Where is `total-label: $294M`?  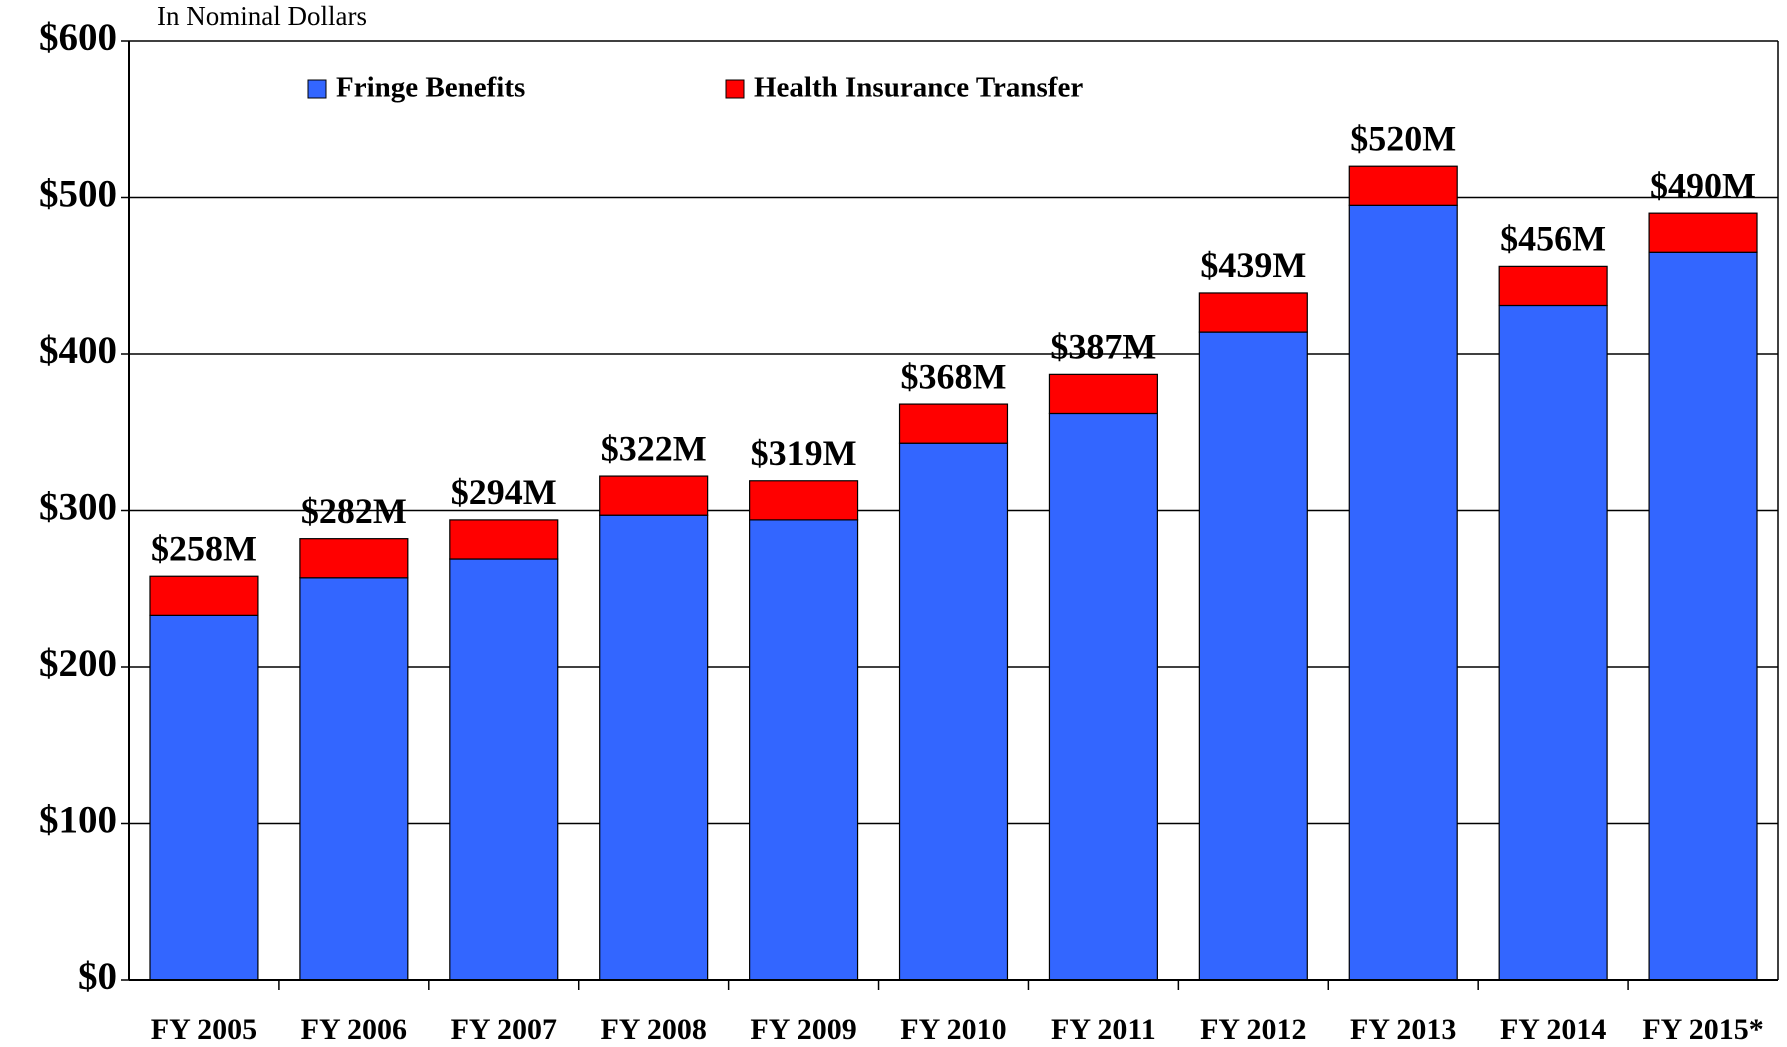 total-label: $294M is located at coordinates (504, 492).